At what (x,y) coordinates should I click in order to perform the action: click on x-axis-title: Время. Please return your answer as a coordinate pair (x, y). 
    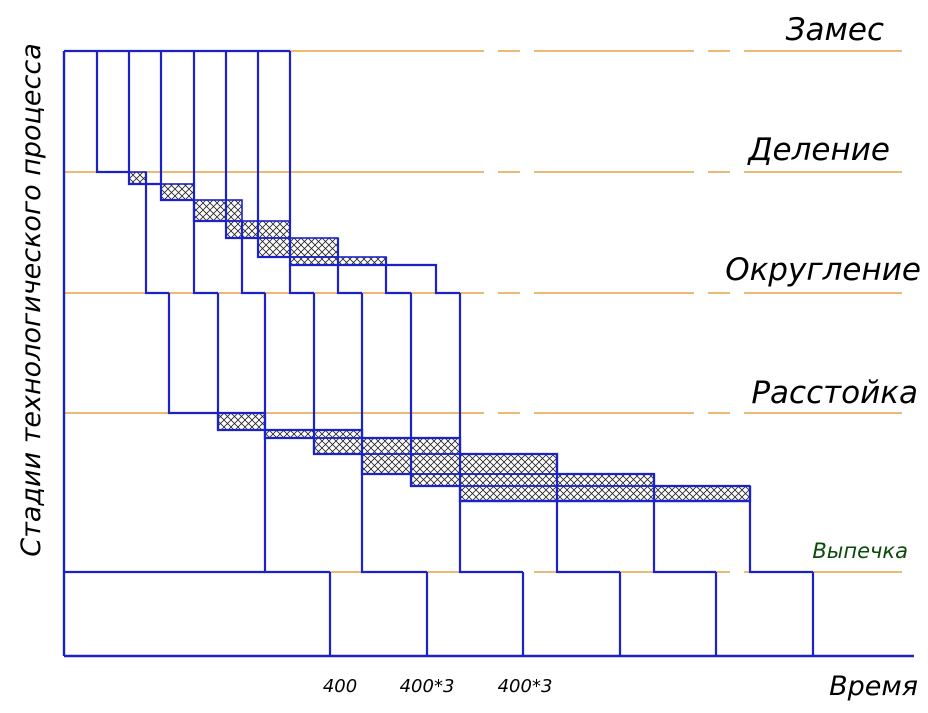
    Looking at the image, I should click on (873, 686).